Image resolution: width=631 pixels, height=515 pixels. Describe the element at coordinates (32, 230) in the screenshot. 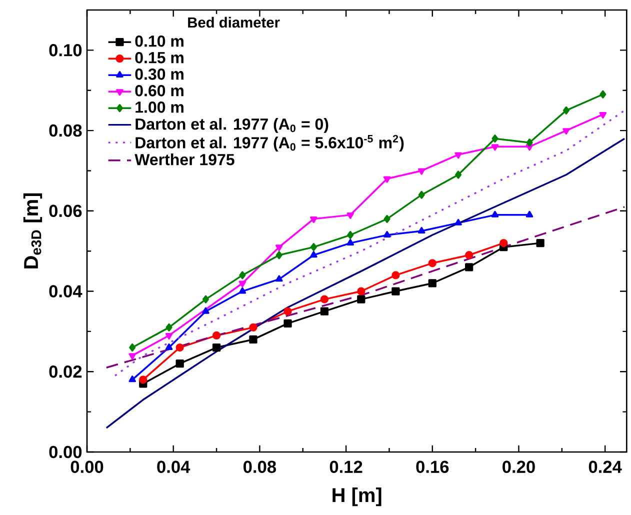

I see `y-axis-title: D$_{e3D}$ [m]` at that location.